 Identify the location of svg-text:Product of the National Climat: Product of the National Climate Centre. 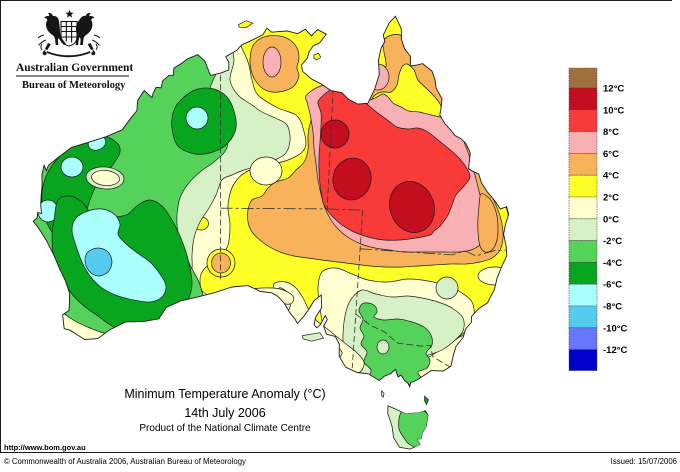
(225, 428).